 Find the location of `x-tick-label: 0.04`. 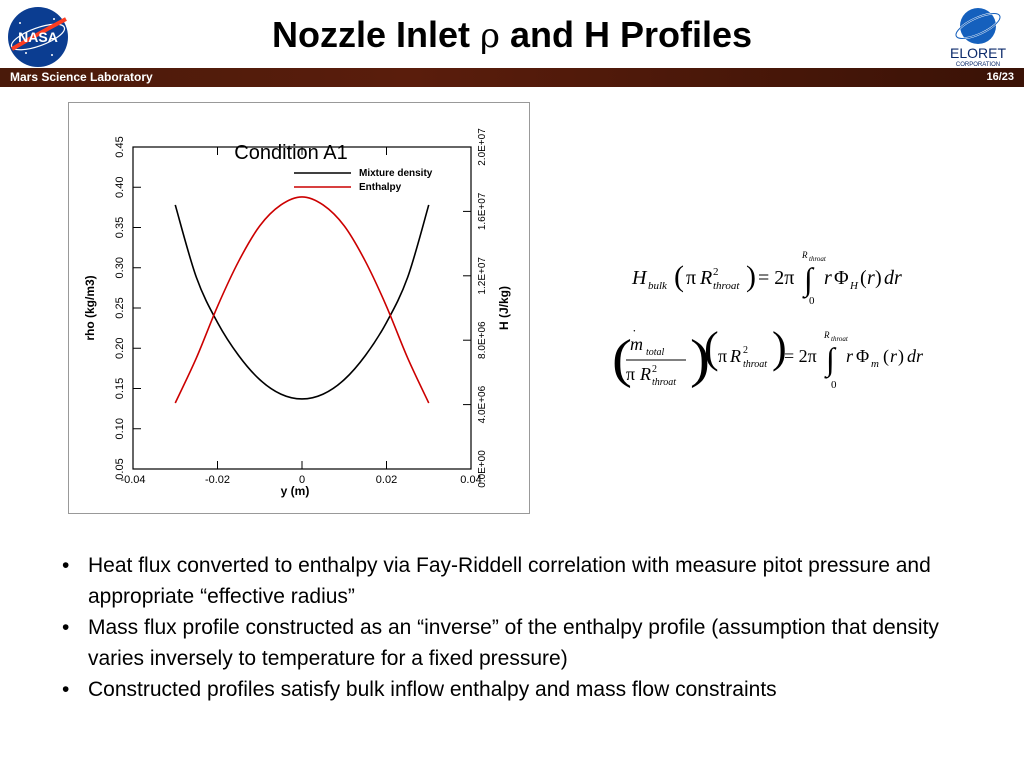

x-tick-label: 0.04 is located at coordinates (470, 480).